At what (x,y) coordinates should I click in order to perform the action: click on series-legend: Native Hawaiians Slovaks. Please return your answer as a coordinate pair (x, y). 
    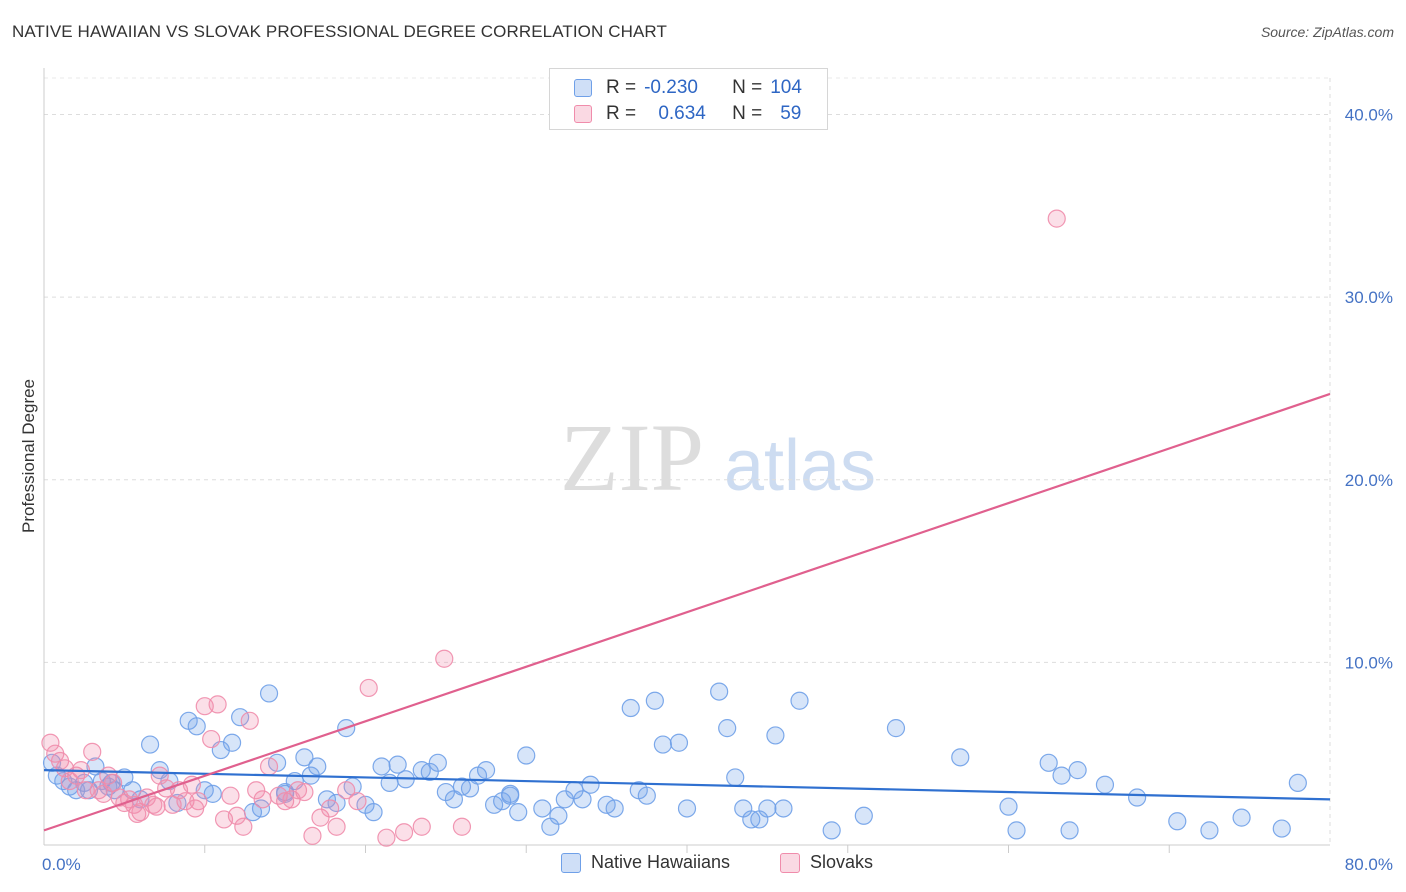
    Looking at the image, I should click on (703, 865).